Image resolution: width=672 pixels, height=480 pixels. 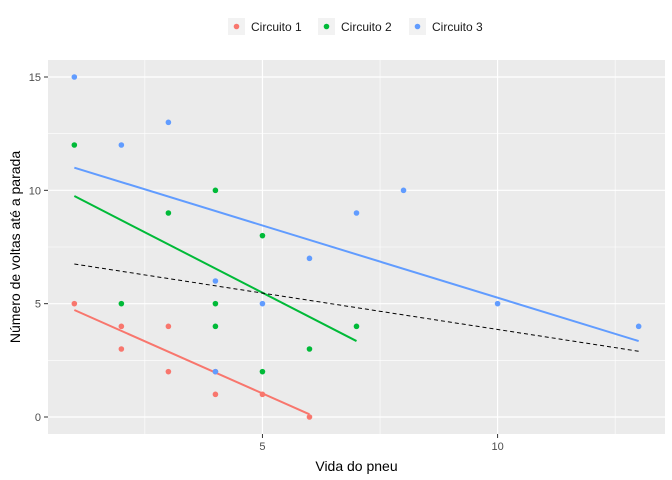 I want to click on y-tick-label: 15, so click(x=35, y=78).